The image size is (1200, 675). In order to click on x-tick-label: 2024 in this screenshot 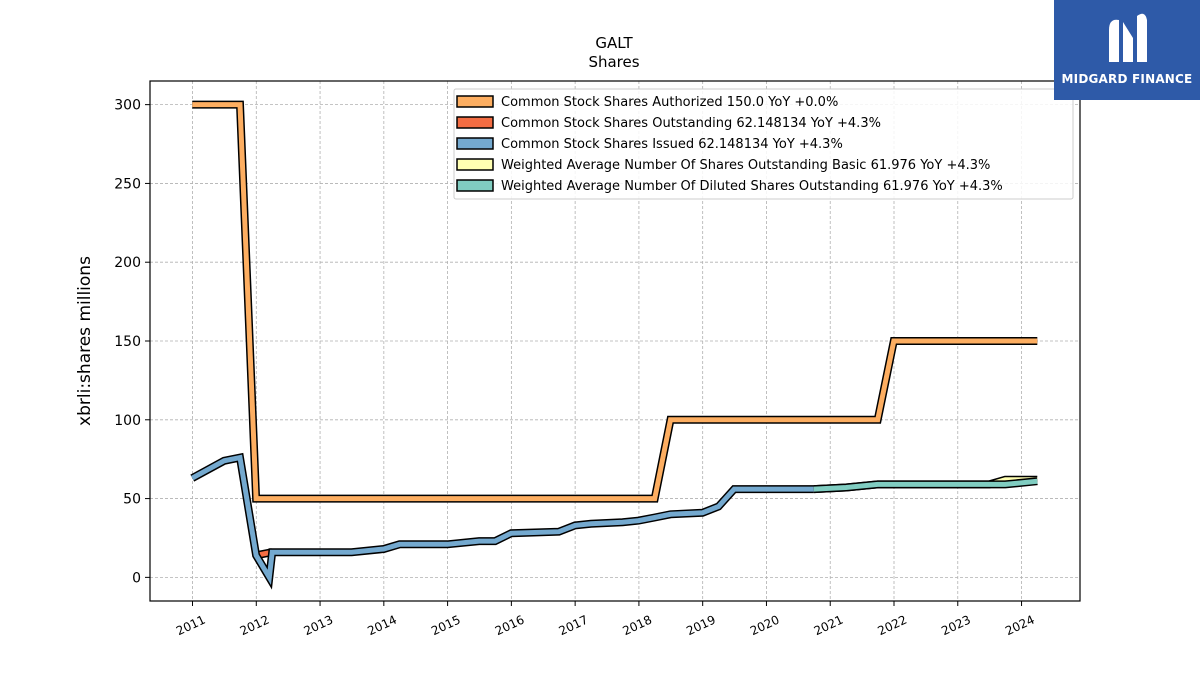, I will do `click(1020, 626)`.